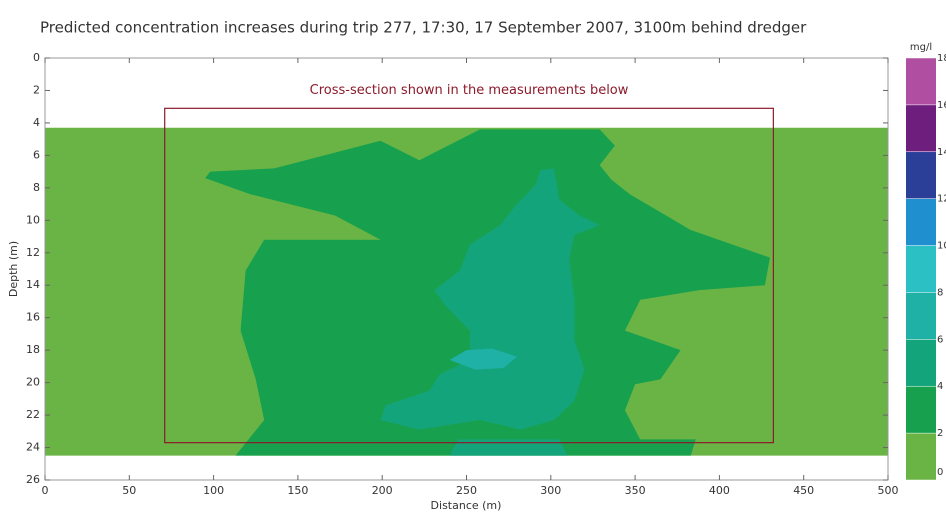  What do you see at coordinates (382, 490) in the screenshot?
I see `x-tick-label: 200` at bounding box center [382, 490].